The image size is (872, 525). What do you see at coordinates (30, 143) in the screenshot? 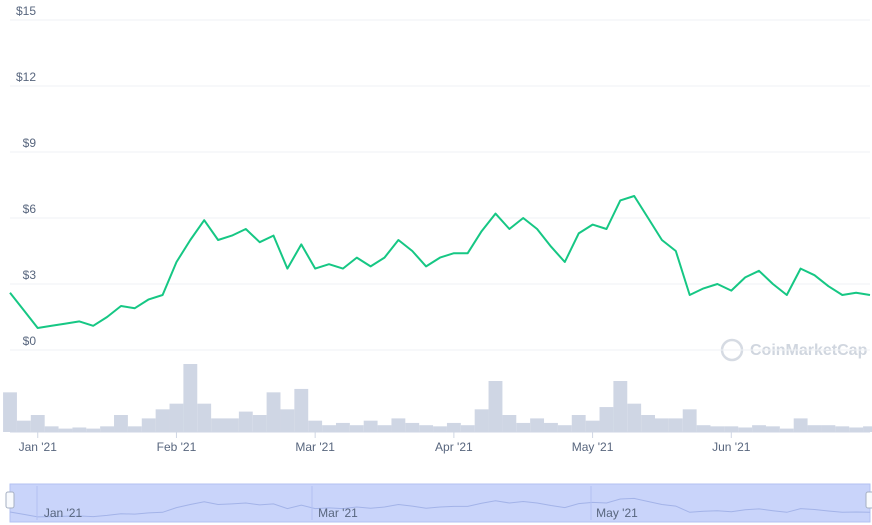
I see `y-tick-label: $9` at bounding box center [30, 143].